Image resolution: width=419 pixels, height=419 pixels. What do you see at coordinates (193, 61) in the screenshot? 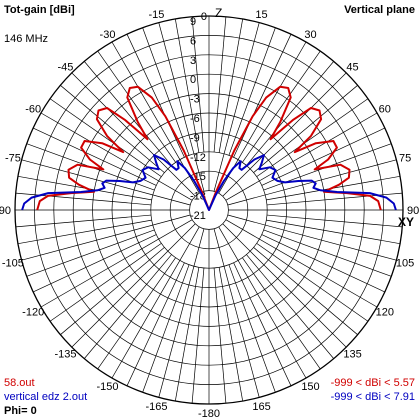
I see `radial-tick-label: 3` at bounding box center [193, 61].